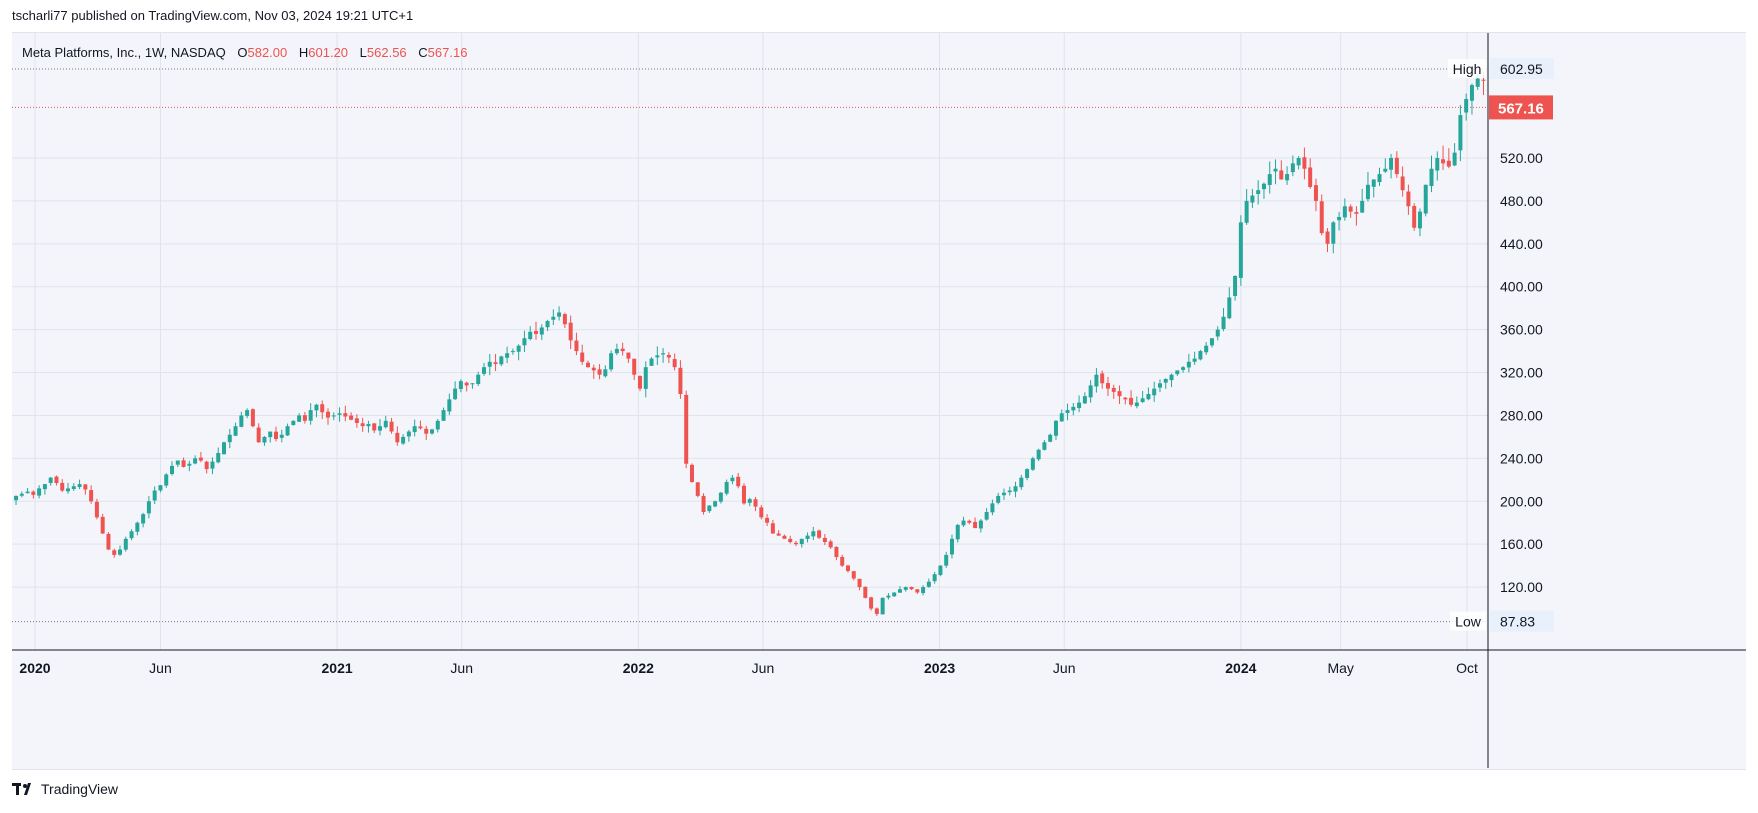 This screenshot has height=813, width=1758. I want to click on y-tick-label: 120.00, so click(1521, 587).